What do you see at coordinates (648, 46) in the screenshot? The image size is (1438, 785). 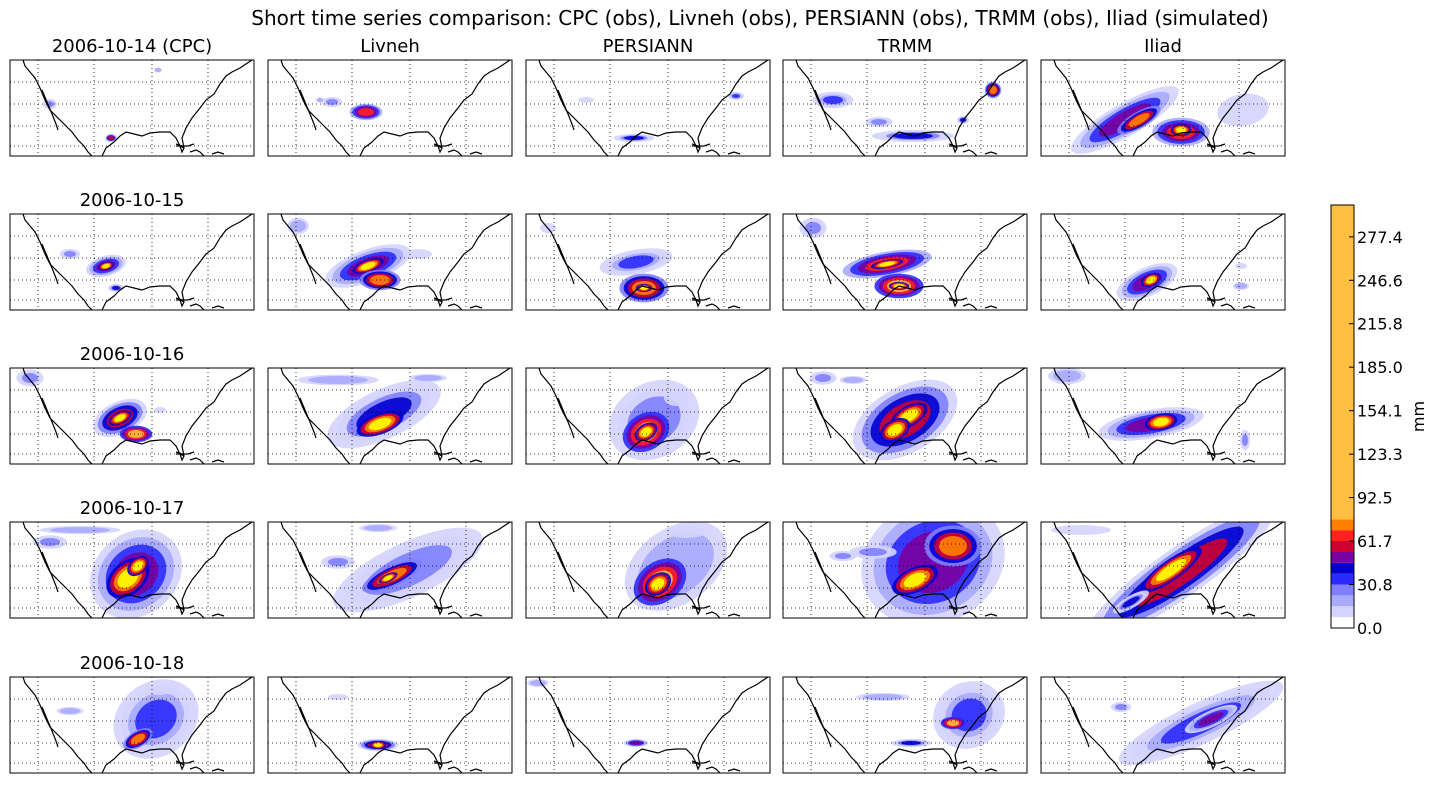 I see `column-title: PERSIANN` at bounding box center [648, 46].